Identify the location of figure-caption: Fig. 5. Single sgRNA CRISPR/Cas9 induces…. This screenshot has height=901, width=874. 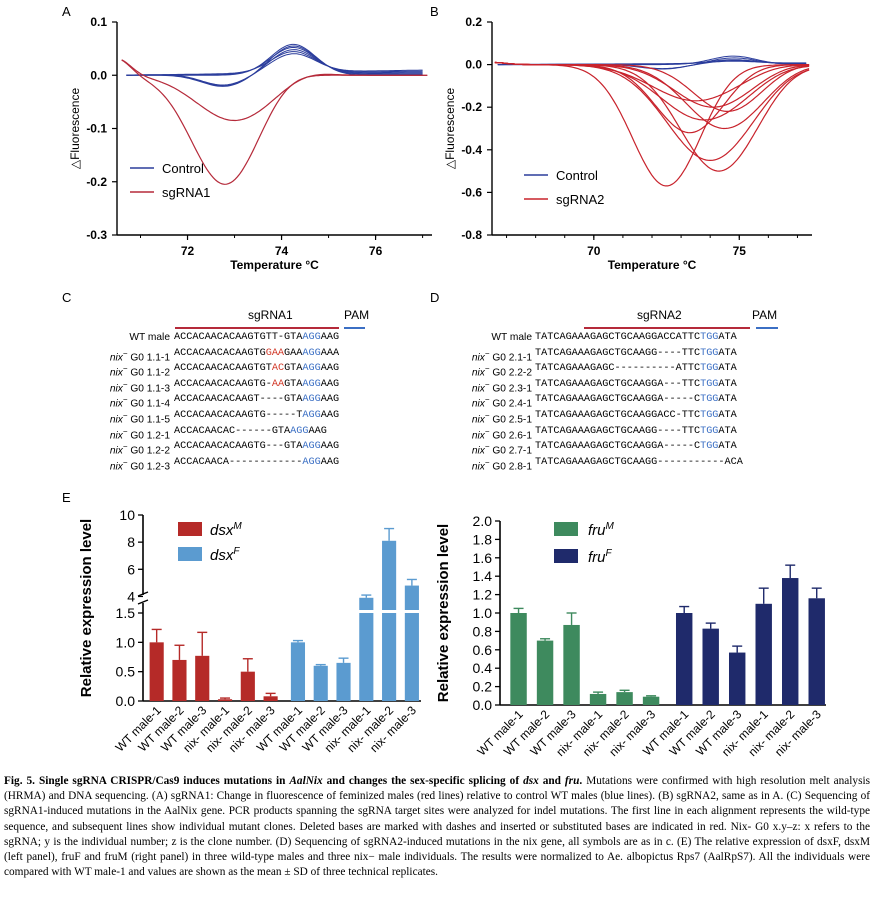
(437, 827).